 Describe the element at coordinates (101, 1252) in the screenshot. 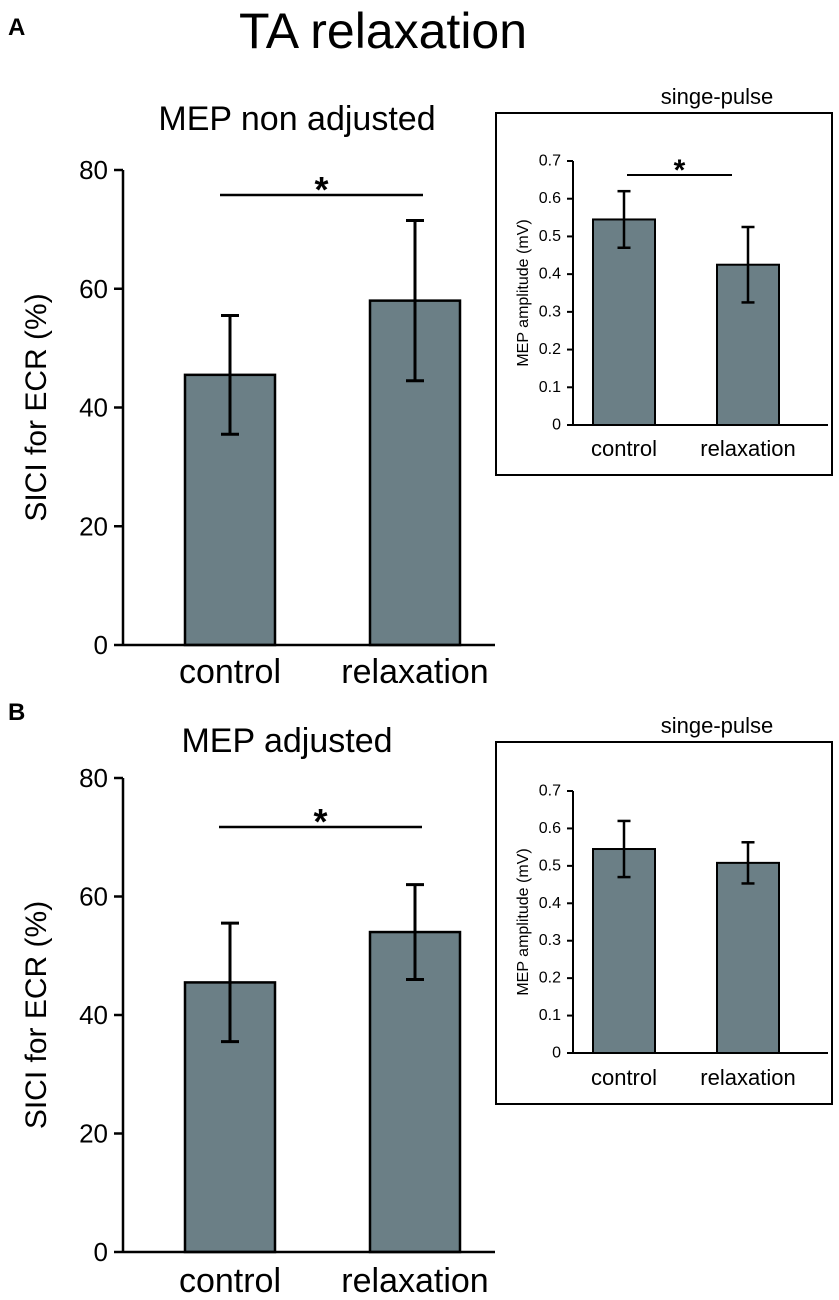

I see `b-main-ytick-label-0: 0` at that location.